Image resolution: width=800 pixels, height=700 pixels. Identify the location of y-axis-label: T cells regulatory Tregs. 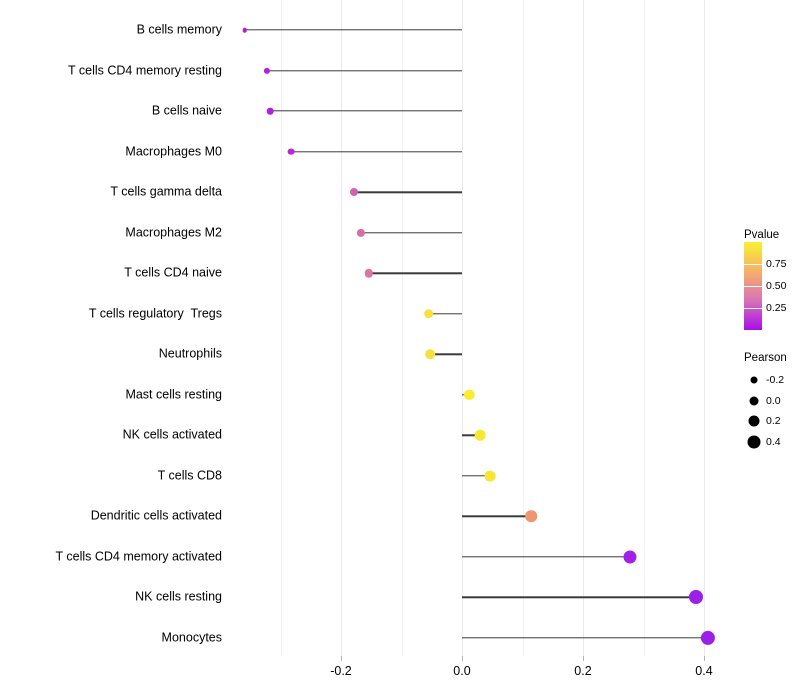
(155, 313).